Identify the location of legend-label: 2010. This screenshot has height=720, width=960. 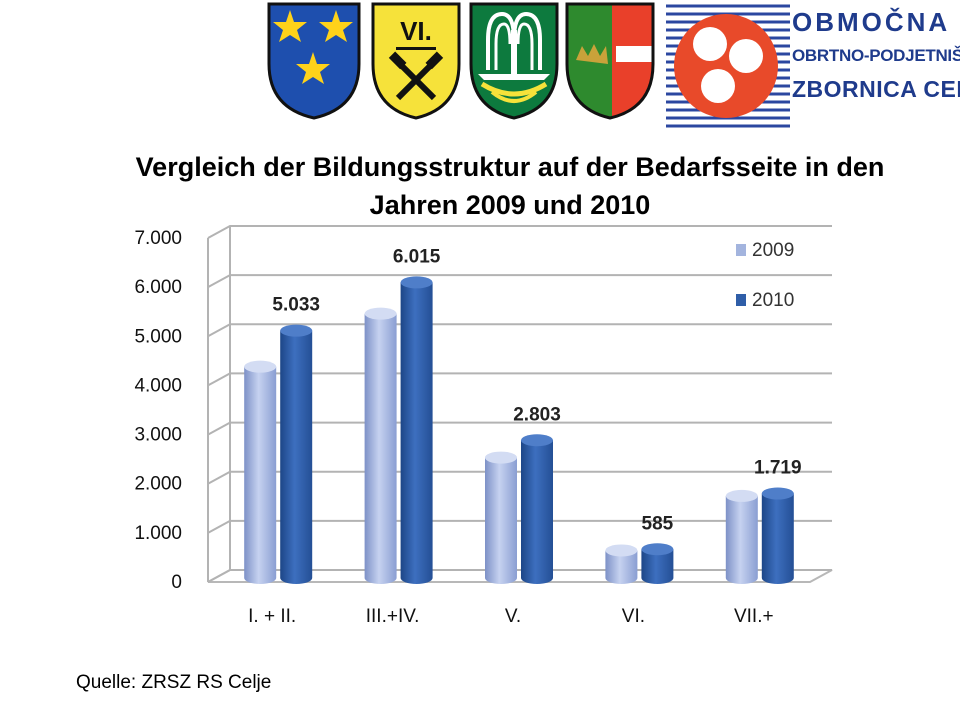
(773, 300).